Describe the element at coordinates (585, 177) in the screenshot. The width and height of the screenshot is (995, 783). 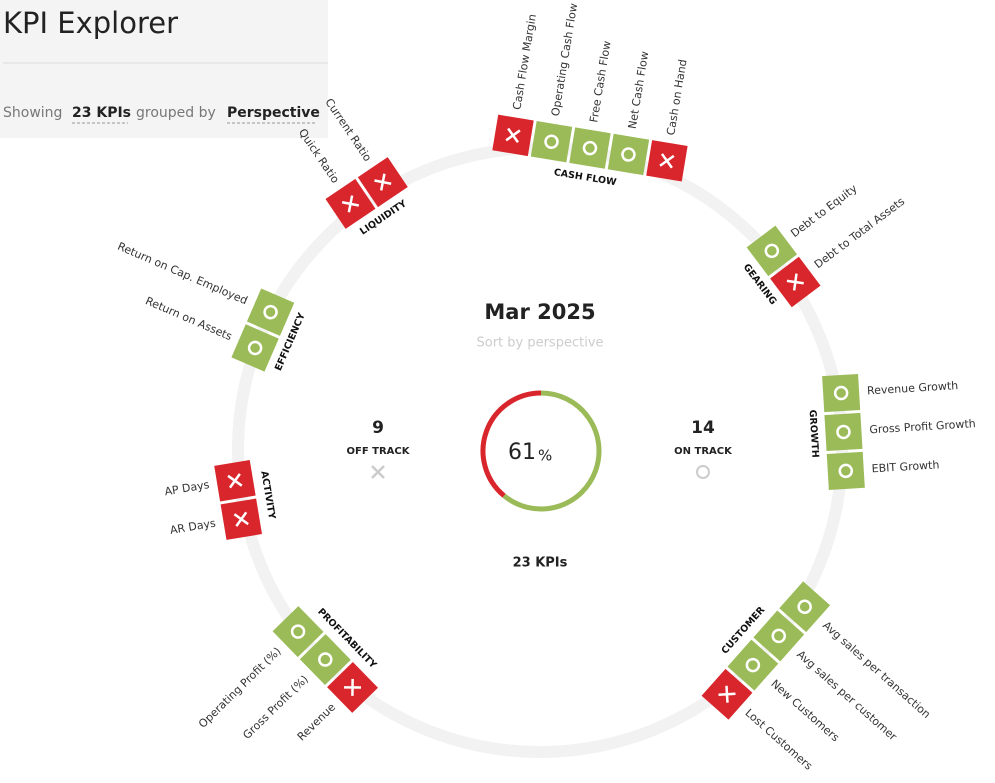
I see `group-name: CASH FLOW` at that location.